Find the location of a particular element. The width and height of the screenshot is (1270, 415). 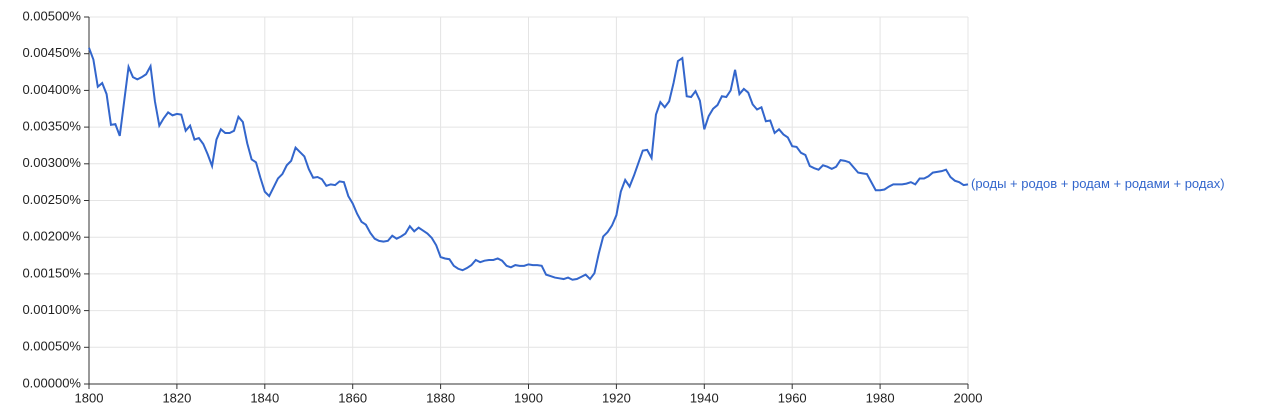

legend-label: (роды + родов + родам + родами + родах) is located at coordinates (1098, 183).